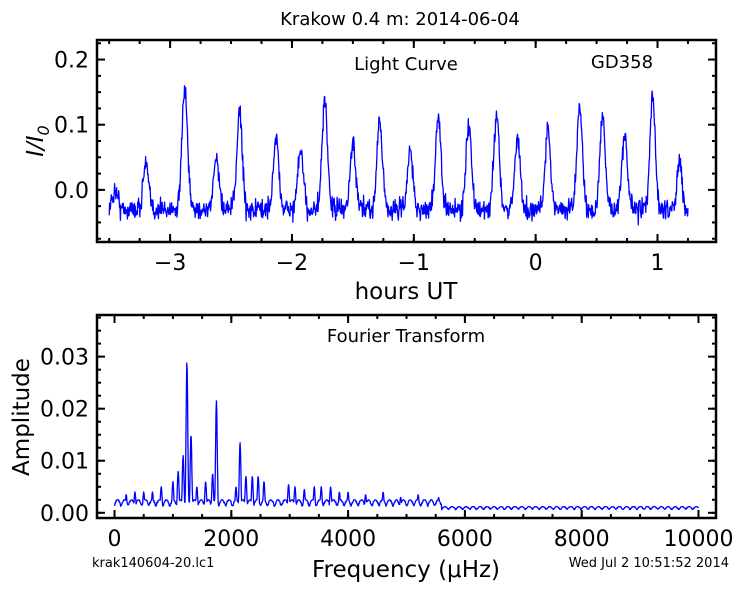  What do you see at coordinates (414, 263) in the screenshot?
I see `x-tick-label: −1` at bounding box center [414, 263].